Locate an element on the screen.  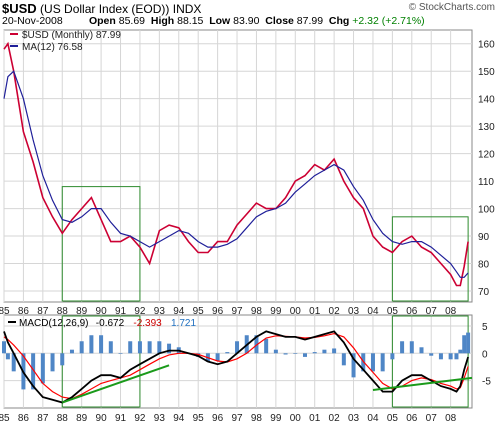
chg-value: +2.32 (+2.71%) is located at coordinates (388, 21).